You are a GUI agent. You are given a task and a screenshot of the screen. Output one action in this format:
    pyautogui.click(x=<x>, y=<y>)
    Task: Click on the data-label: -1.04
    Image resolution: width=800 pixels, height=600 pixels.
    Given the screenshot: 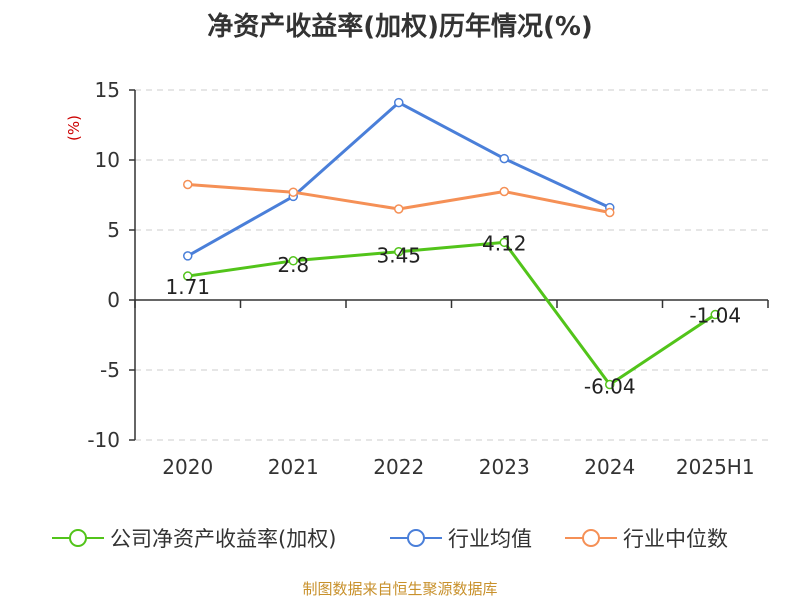 What is the action you would take?
    pyautogui.click(x=715, y=316)
    